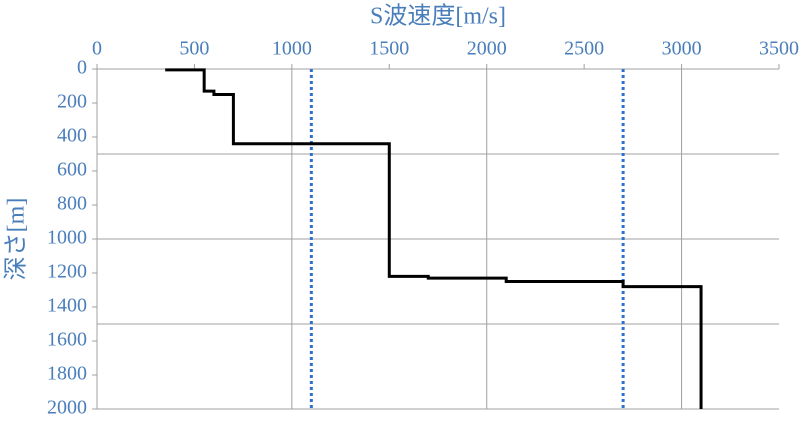 The height and width of the screenshot is (426, 810). Describe the element at coordinates (72, 102) in the screenshot. I see `y-tick-label: 200` at that location.